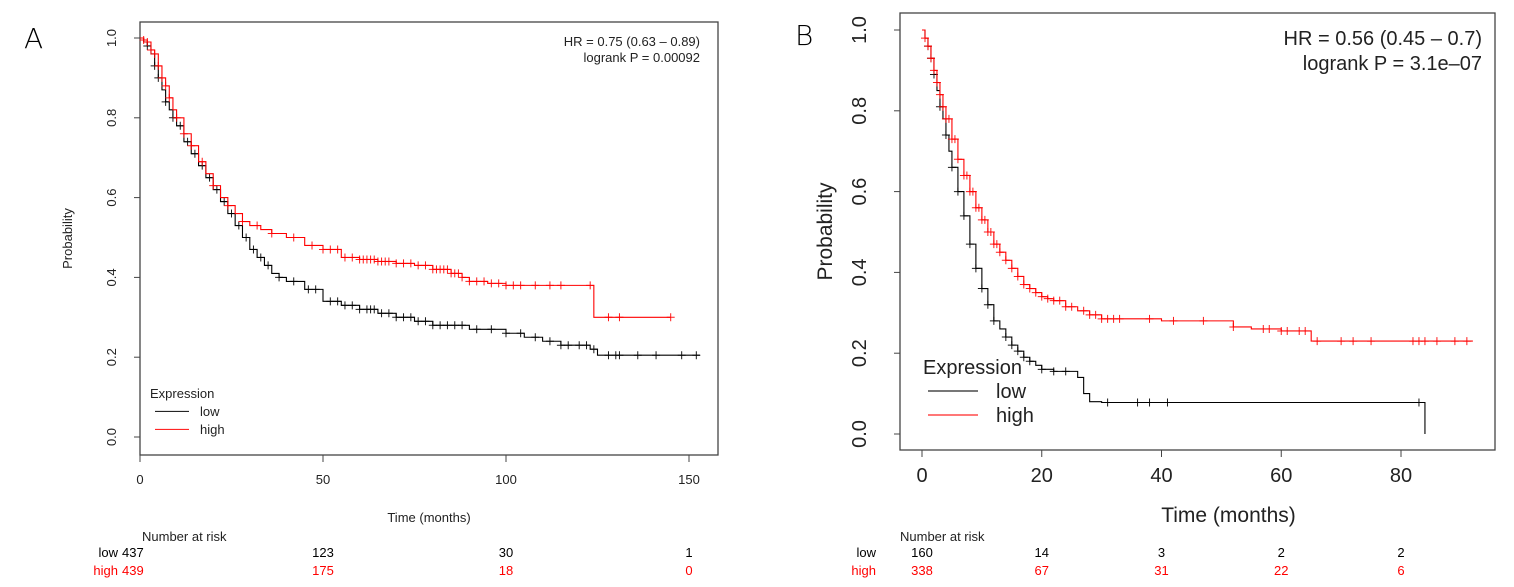 This screenshot has height=587, width=1514. What do you see at coordinates (1392, 64) in the screenshot?
I see `logrank-p-text: logrank P = 3.1e–07` at bounding box center [1392, 64].